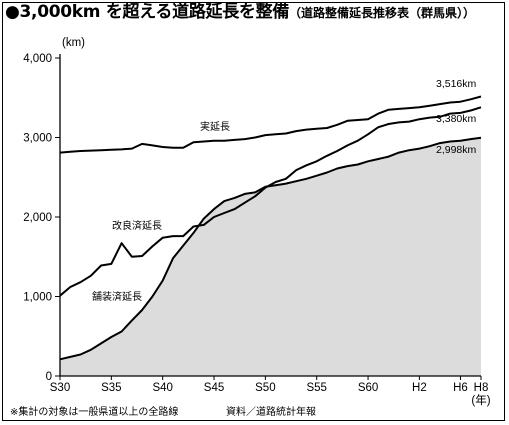 This screenshot has height=425, width=509. Describe the element at coordinates (94, 412) in the screenshot. I see `footnote: ※集計の対象は一般県道以上の全路線` at that location.